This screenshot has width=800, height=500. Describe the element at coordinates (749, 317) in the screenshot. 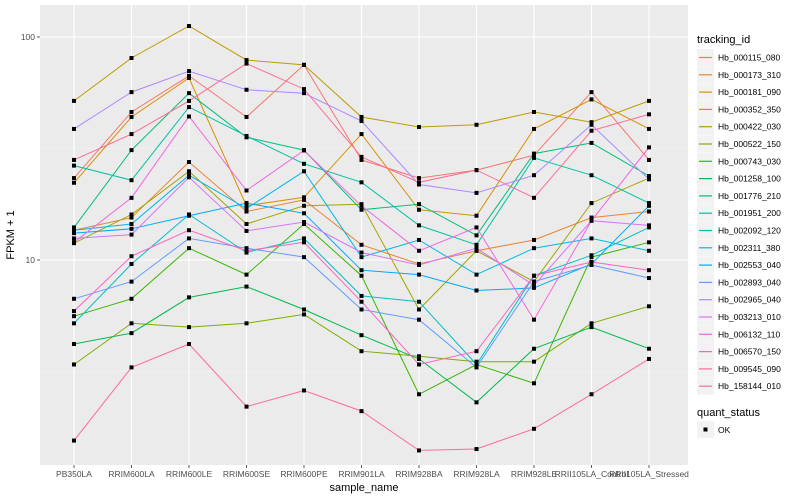

I see `legend-label: Hb_003213_010` at that location.